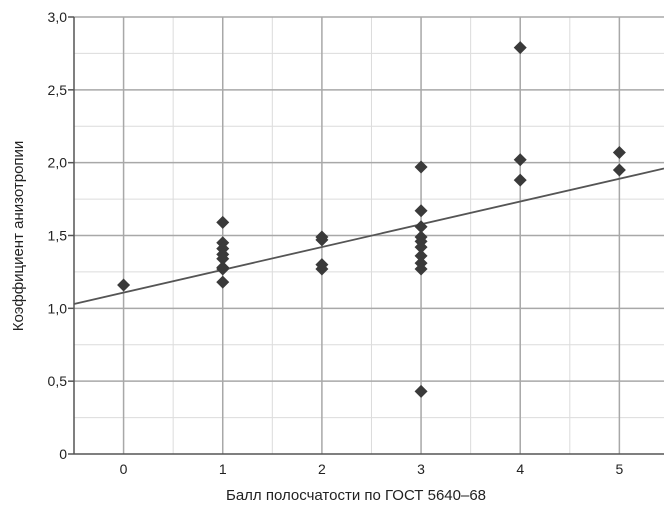  I want to click on x-tick-label: 3, so click(421, 469).